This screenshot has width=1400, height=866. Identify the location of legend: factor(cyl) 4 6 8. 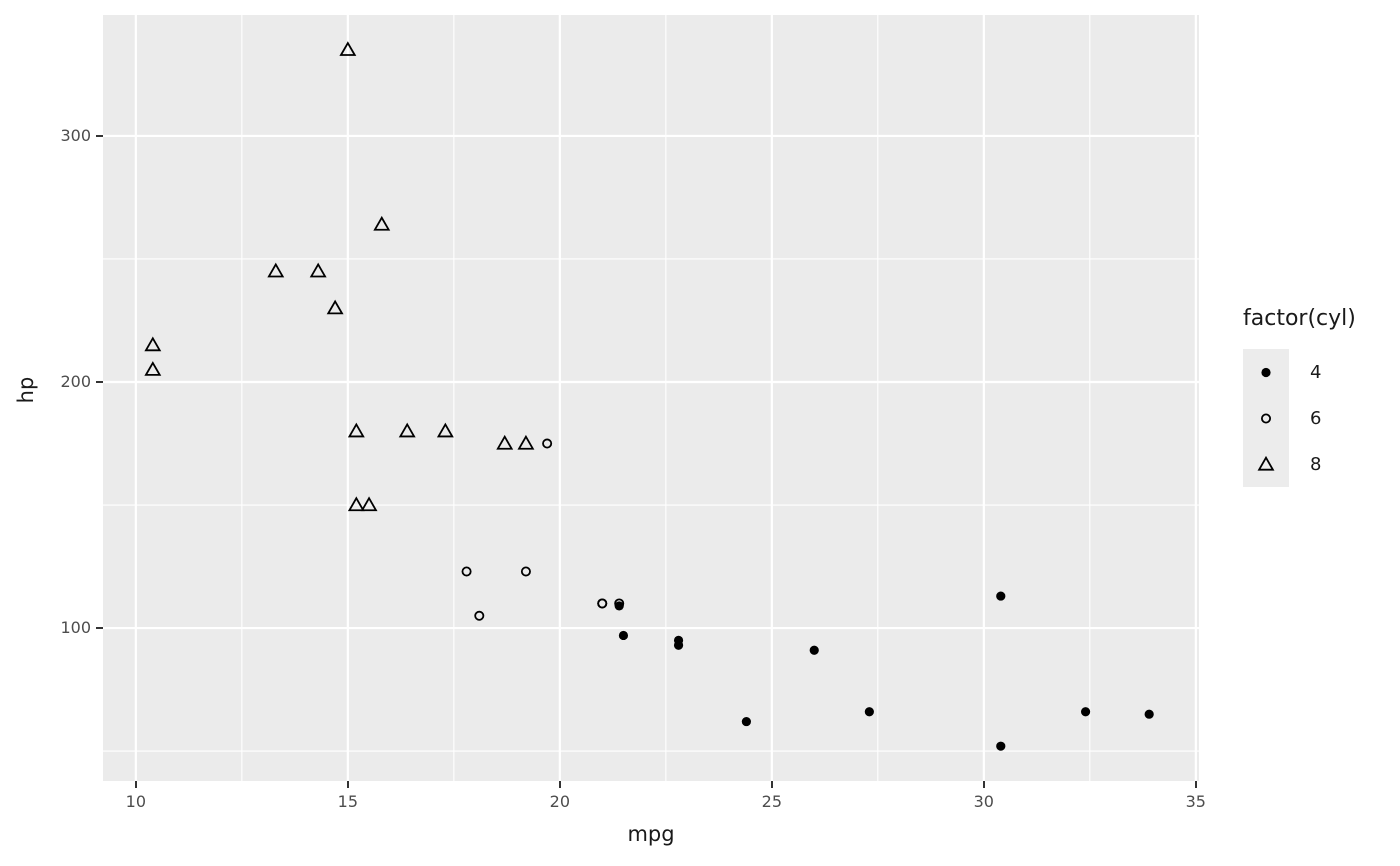
(1299, 396).